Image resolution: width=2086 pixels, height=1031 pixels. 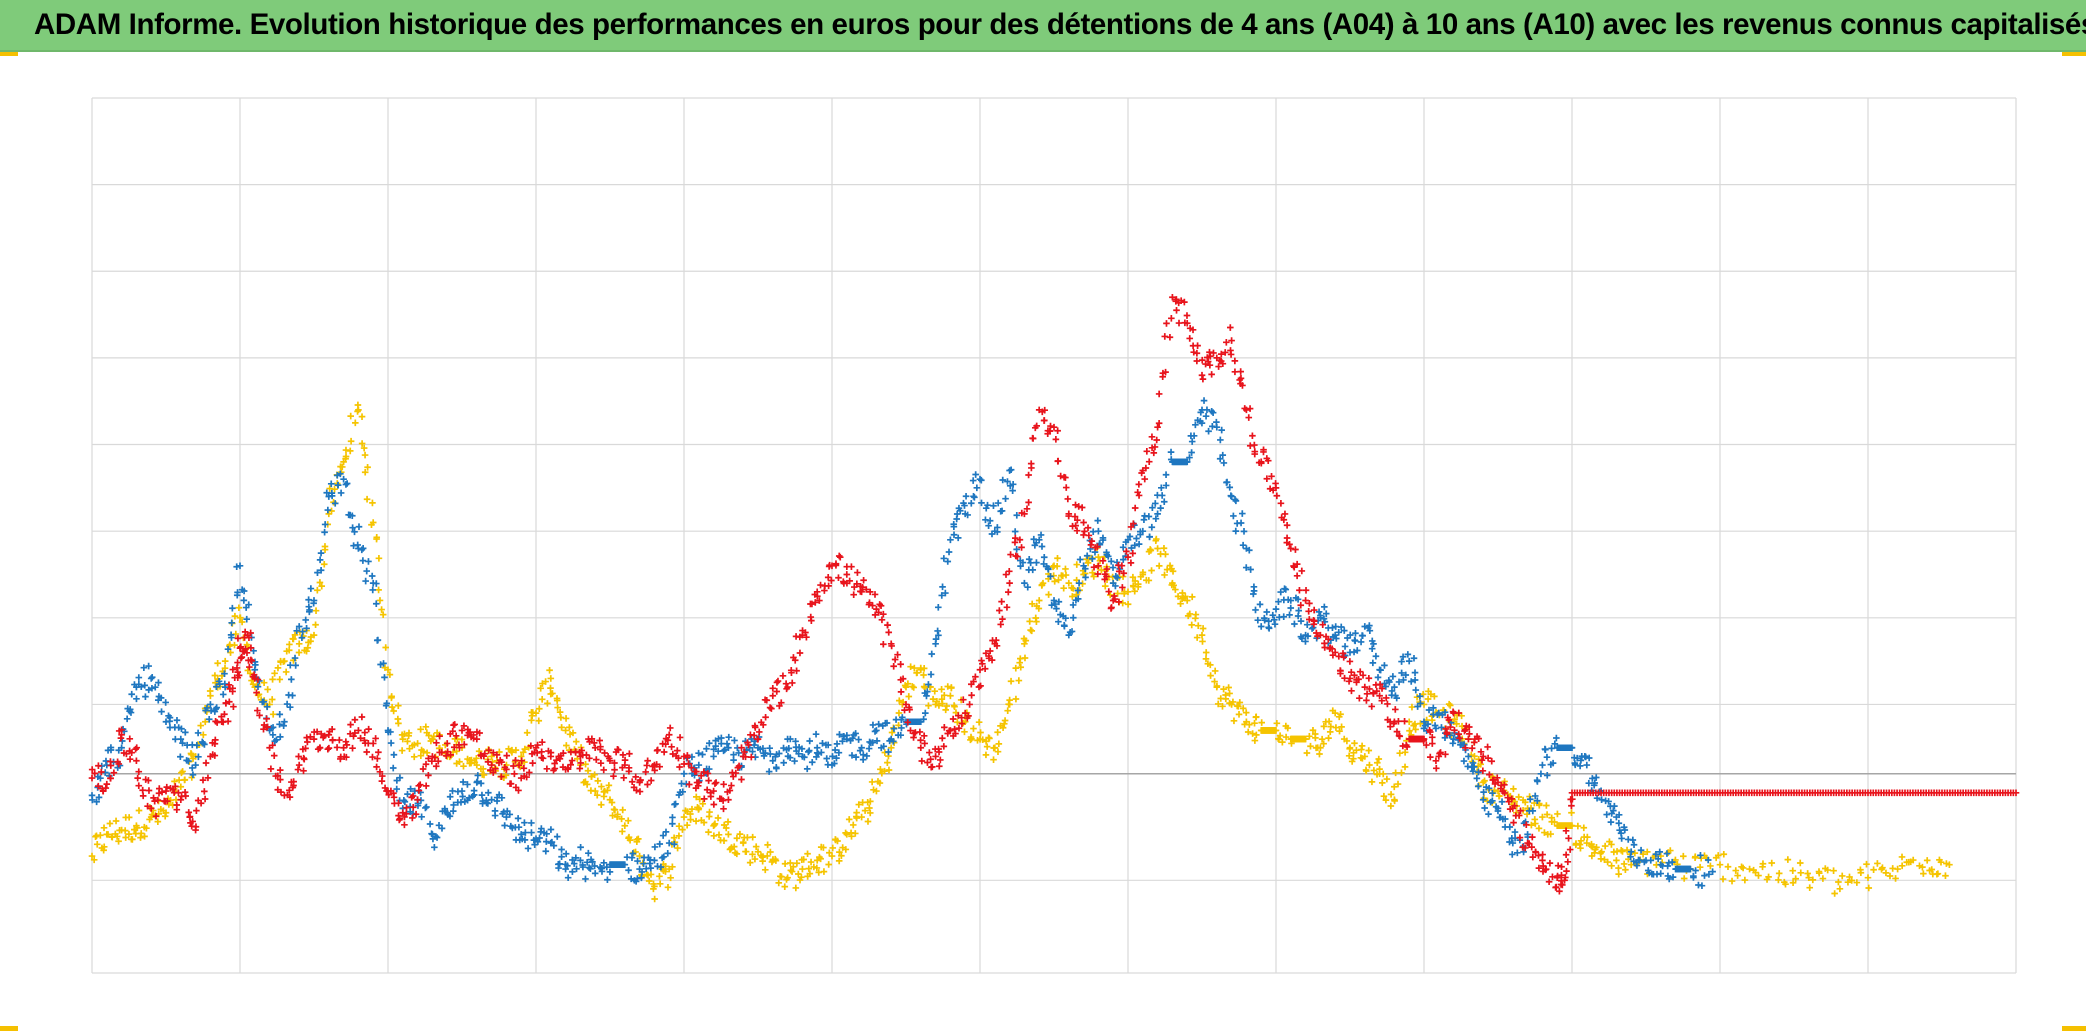 What do you see at coordinates (2074, 54) in the screenshot?
I see `corner-accent-top-right` at bounding box center [2074, 54].